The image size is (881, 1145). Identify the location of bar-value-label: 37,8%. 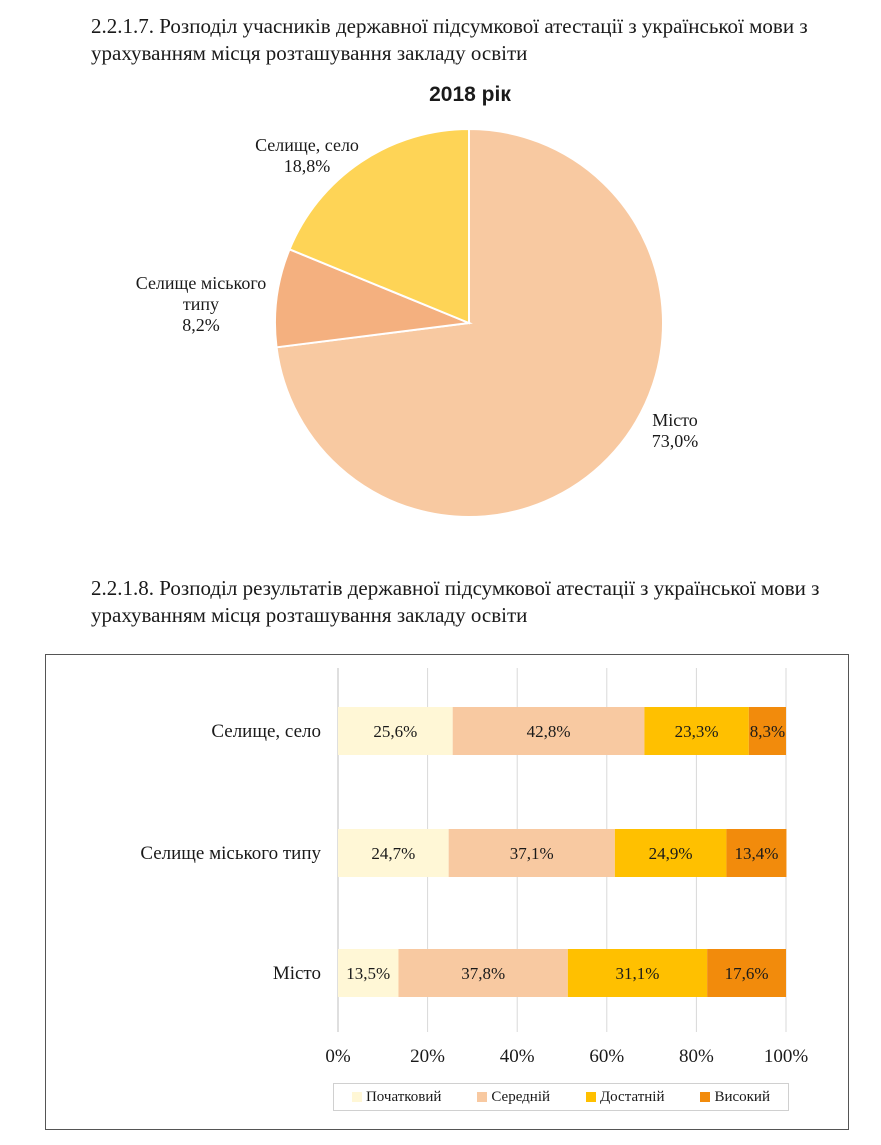
(483, 973).